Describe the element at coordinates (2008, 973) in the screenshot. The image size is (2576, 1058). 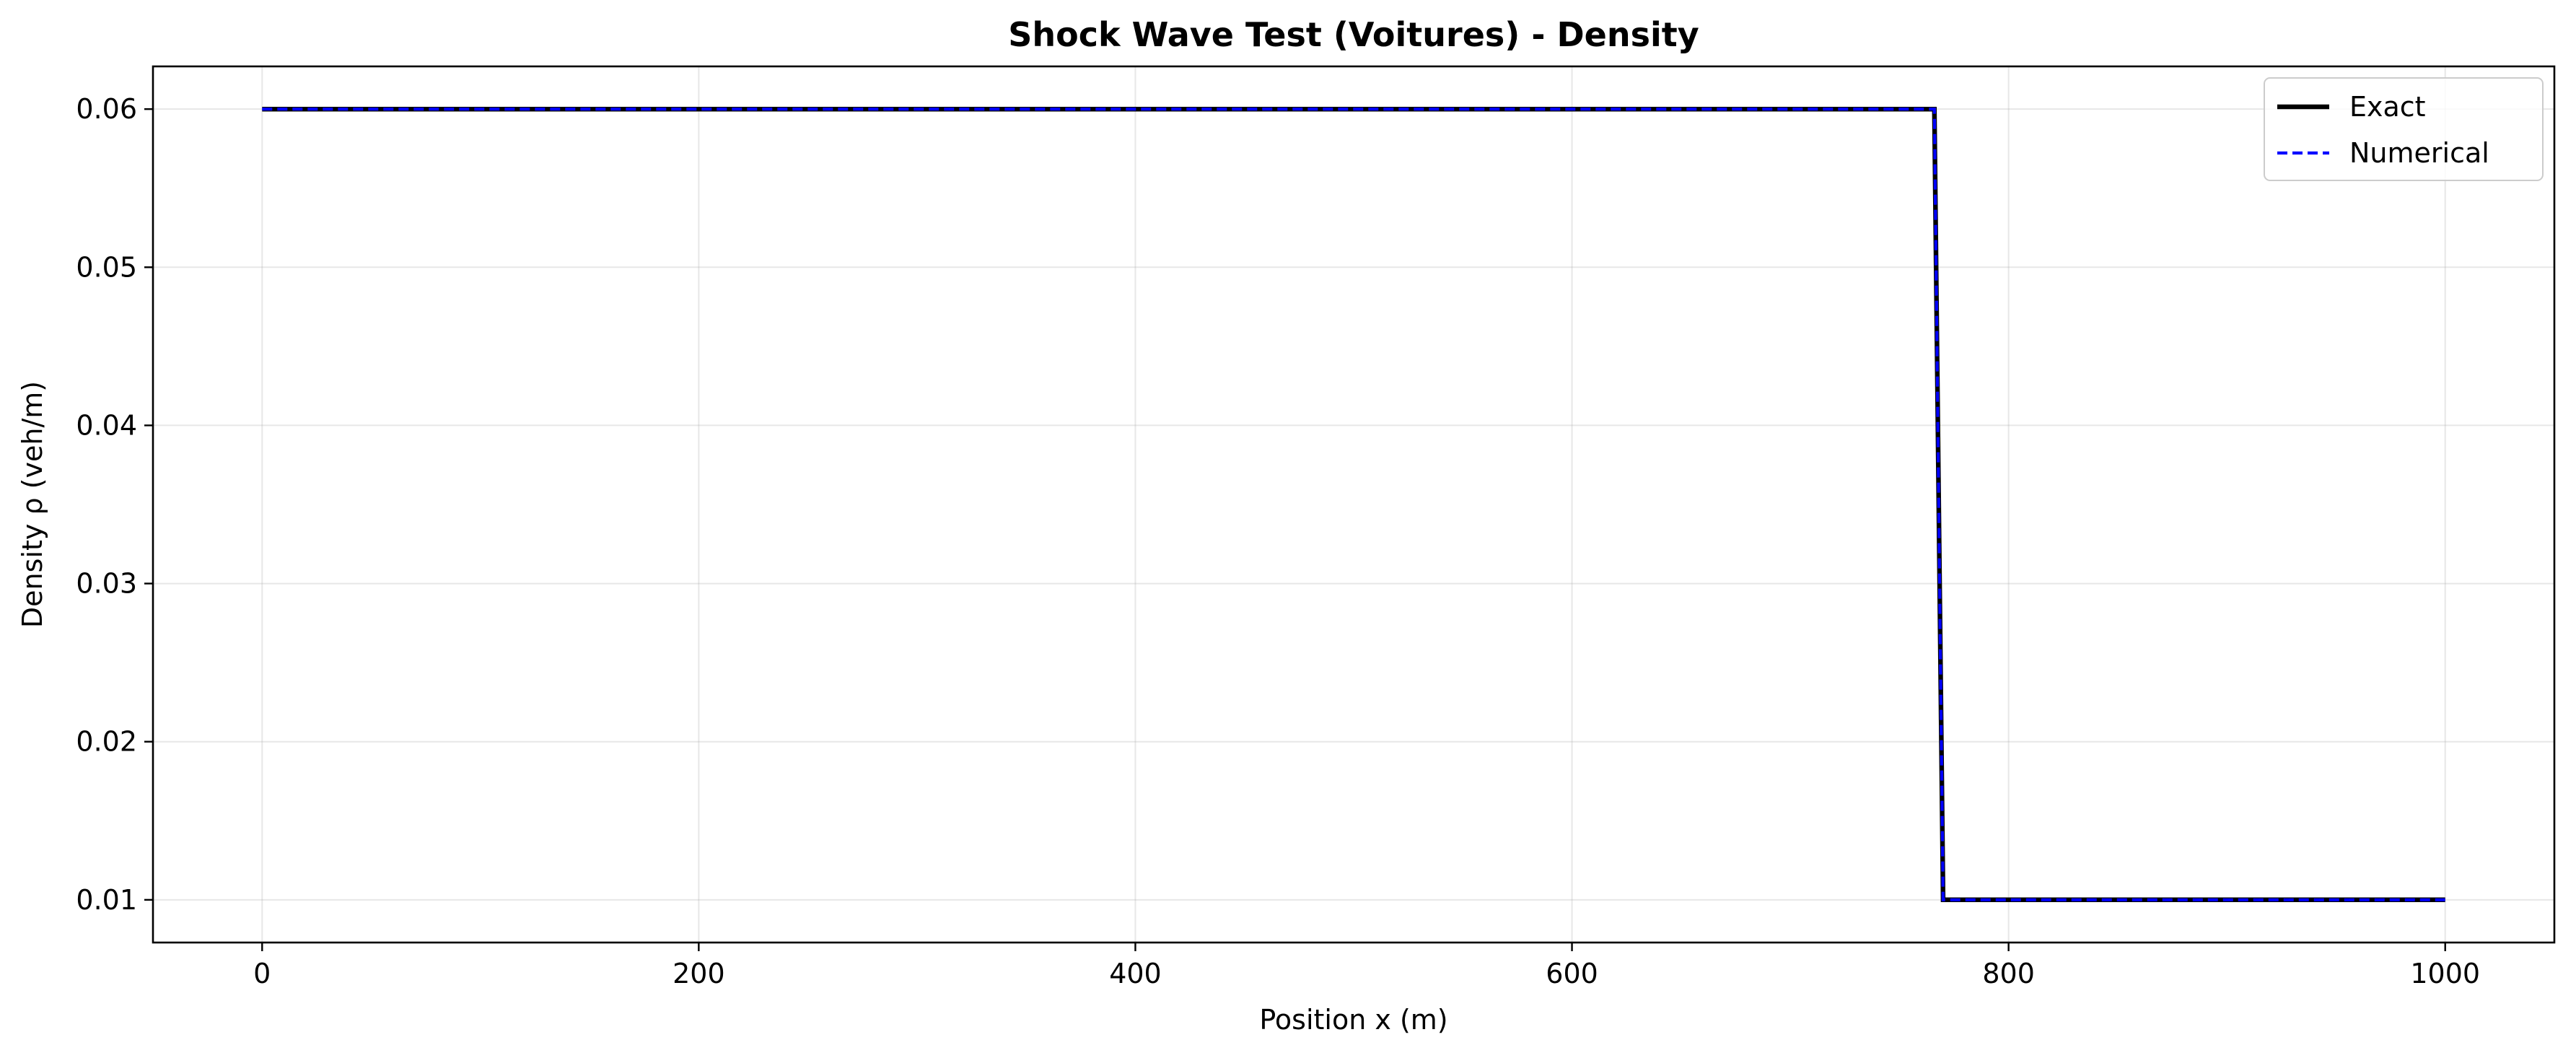
I see `x-tick-label: 800` at that location.